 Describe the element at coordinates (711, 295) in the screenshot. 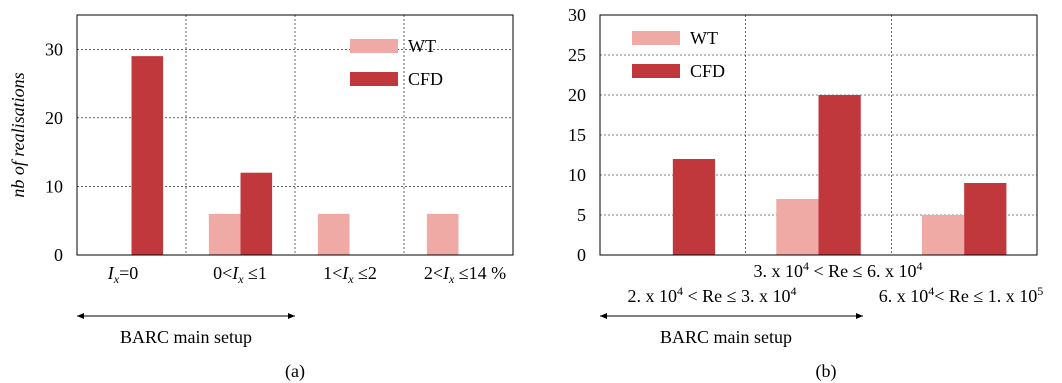

I see `chart-b-x-tick-label: 2. x 104 < Re ≤ 3. x 104` at that location.